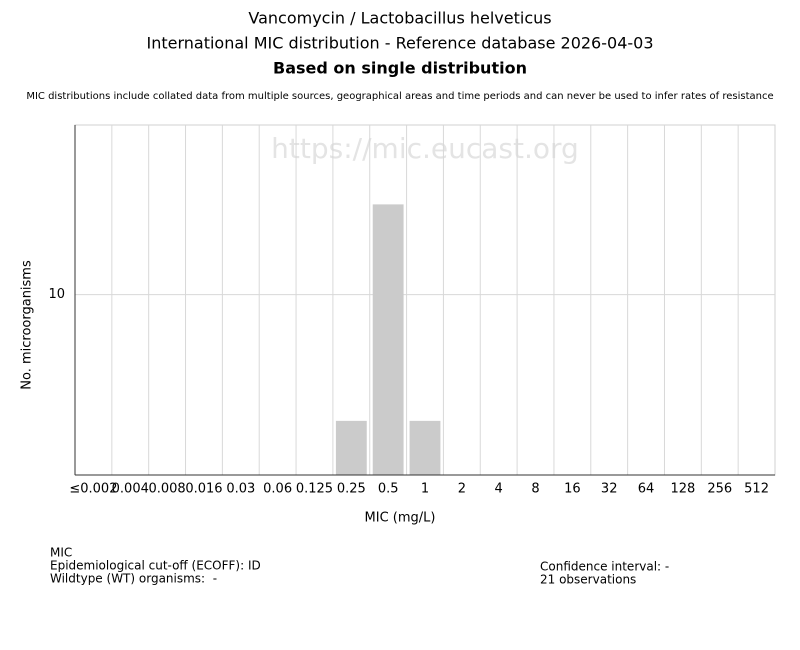 This screenshot has width=800, height=650. What do you see at coordinates (609, 489) in the screenshot?
I see `x-tick-label: 32` at bounding box center [609, 489].